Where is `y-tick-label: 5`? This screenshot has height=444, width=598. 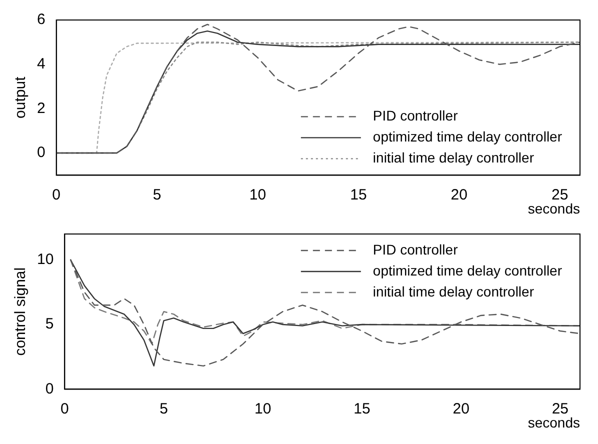 y-tick-label: 5 is located at coordinates (49, 324).